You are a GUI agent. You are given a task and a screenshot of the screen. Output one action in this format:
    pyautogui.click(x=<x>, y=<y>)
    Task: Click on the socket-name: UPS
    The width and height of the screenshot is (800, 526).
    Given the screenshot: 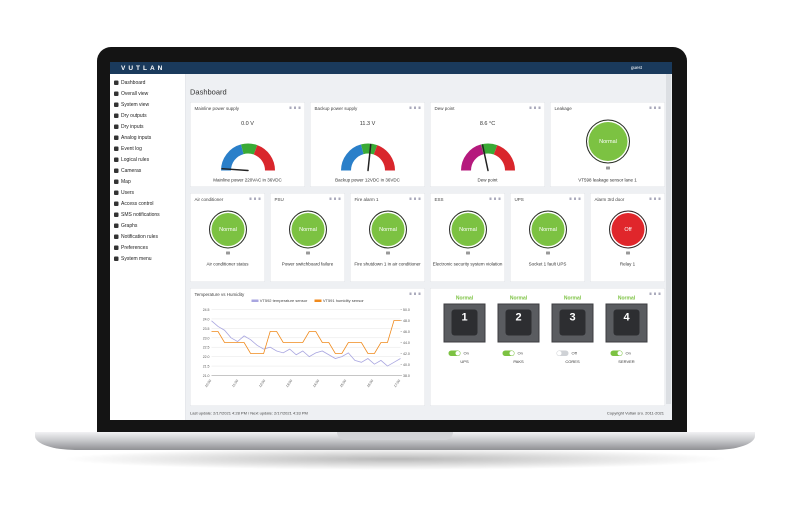 What is the action you would take?
    pyautogui.click(x=464, y=362)
    